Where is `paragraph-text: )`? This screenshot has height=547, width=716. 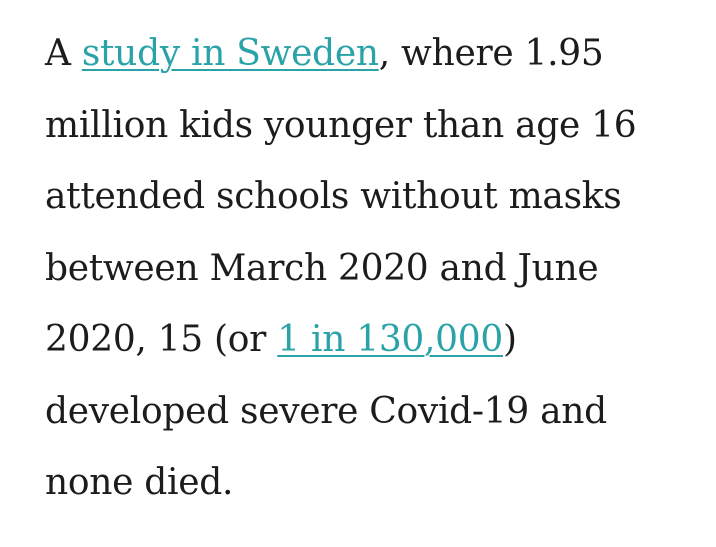
paragraph-text: ) is located at coordinates (510, 339).